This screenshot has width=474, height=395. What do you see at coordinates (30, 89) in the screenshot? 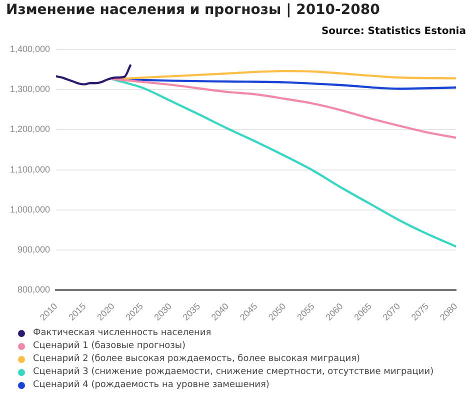
I see `y-tick-label: 1,300,000` at bounding box center [30, 89].